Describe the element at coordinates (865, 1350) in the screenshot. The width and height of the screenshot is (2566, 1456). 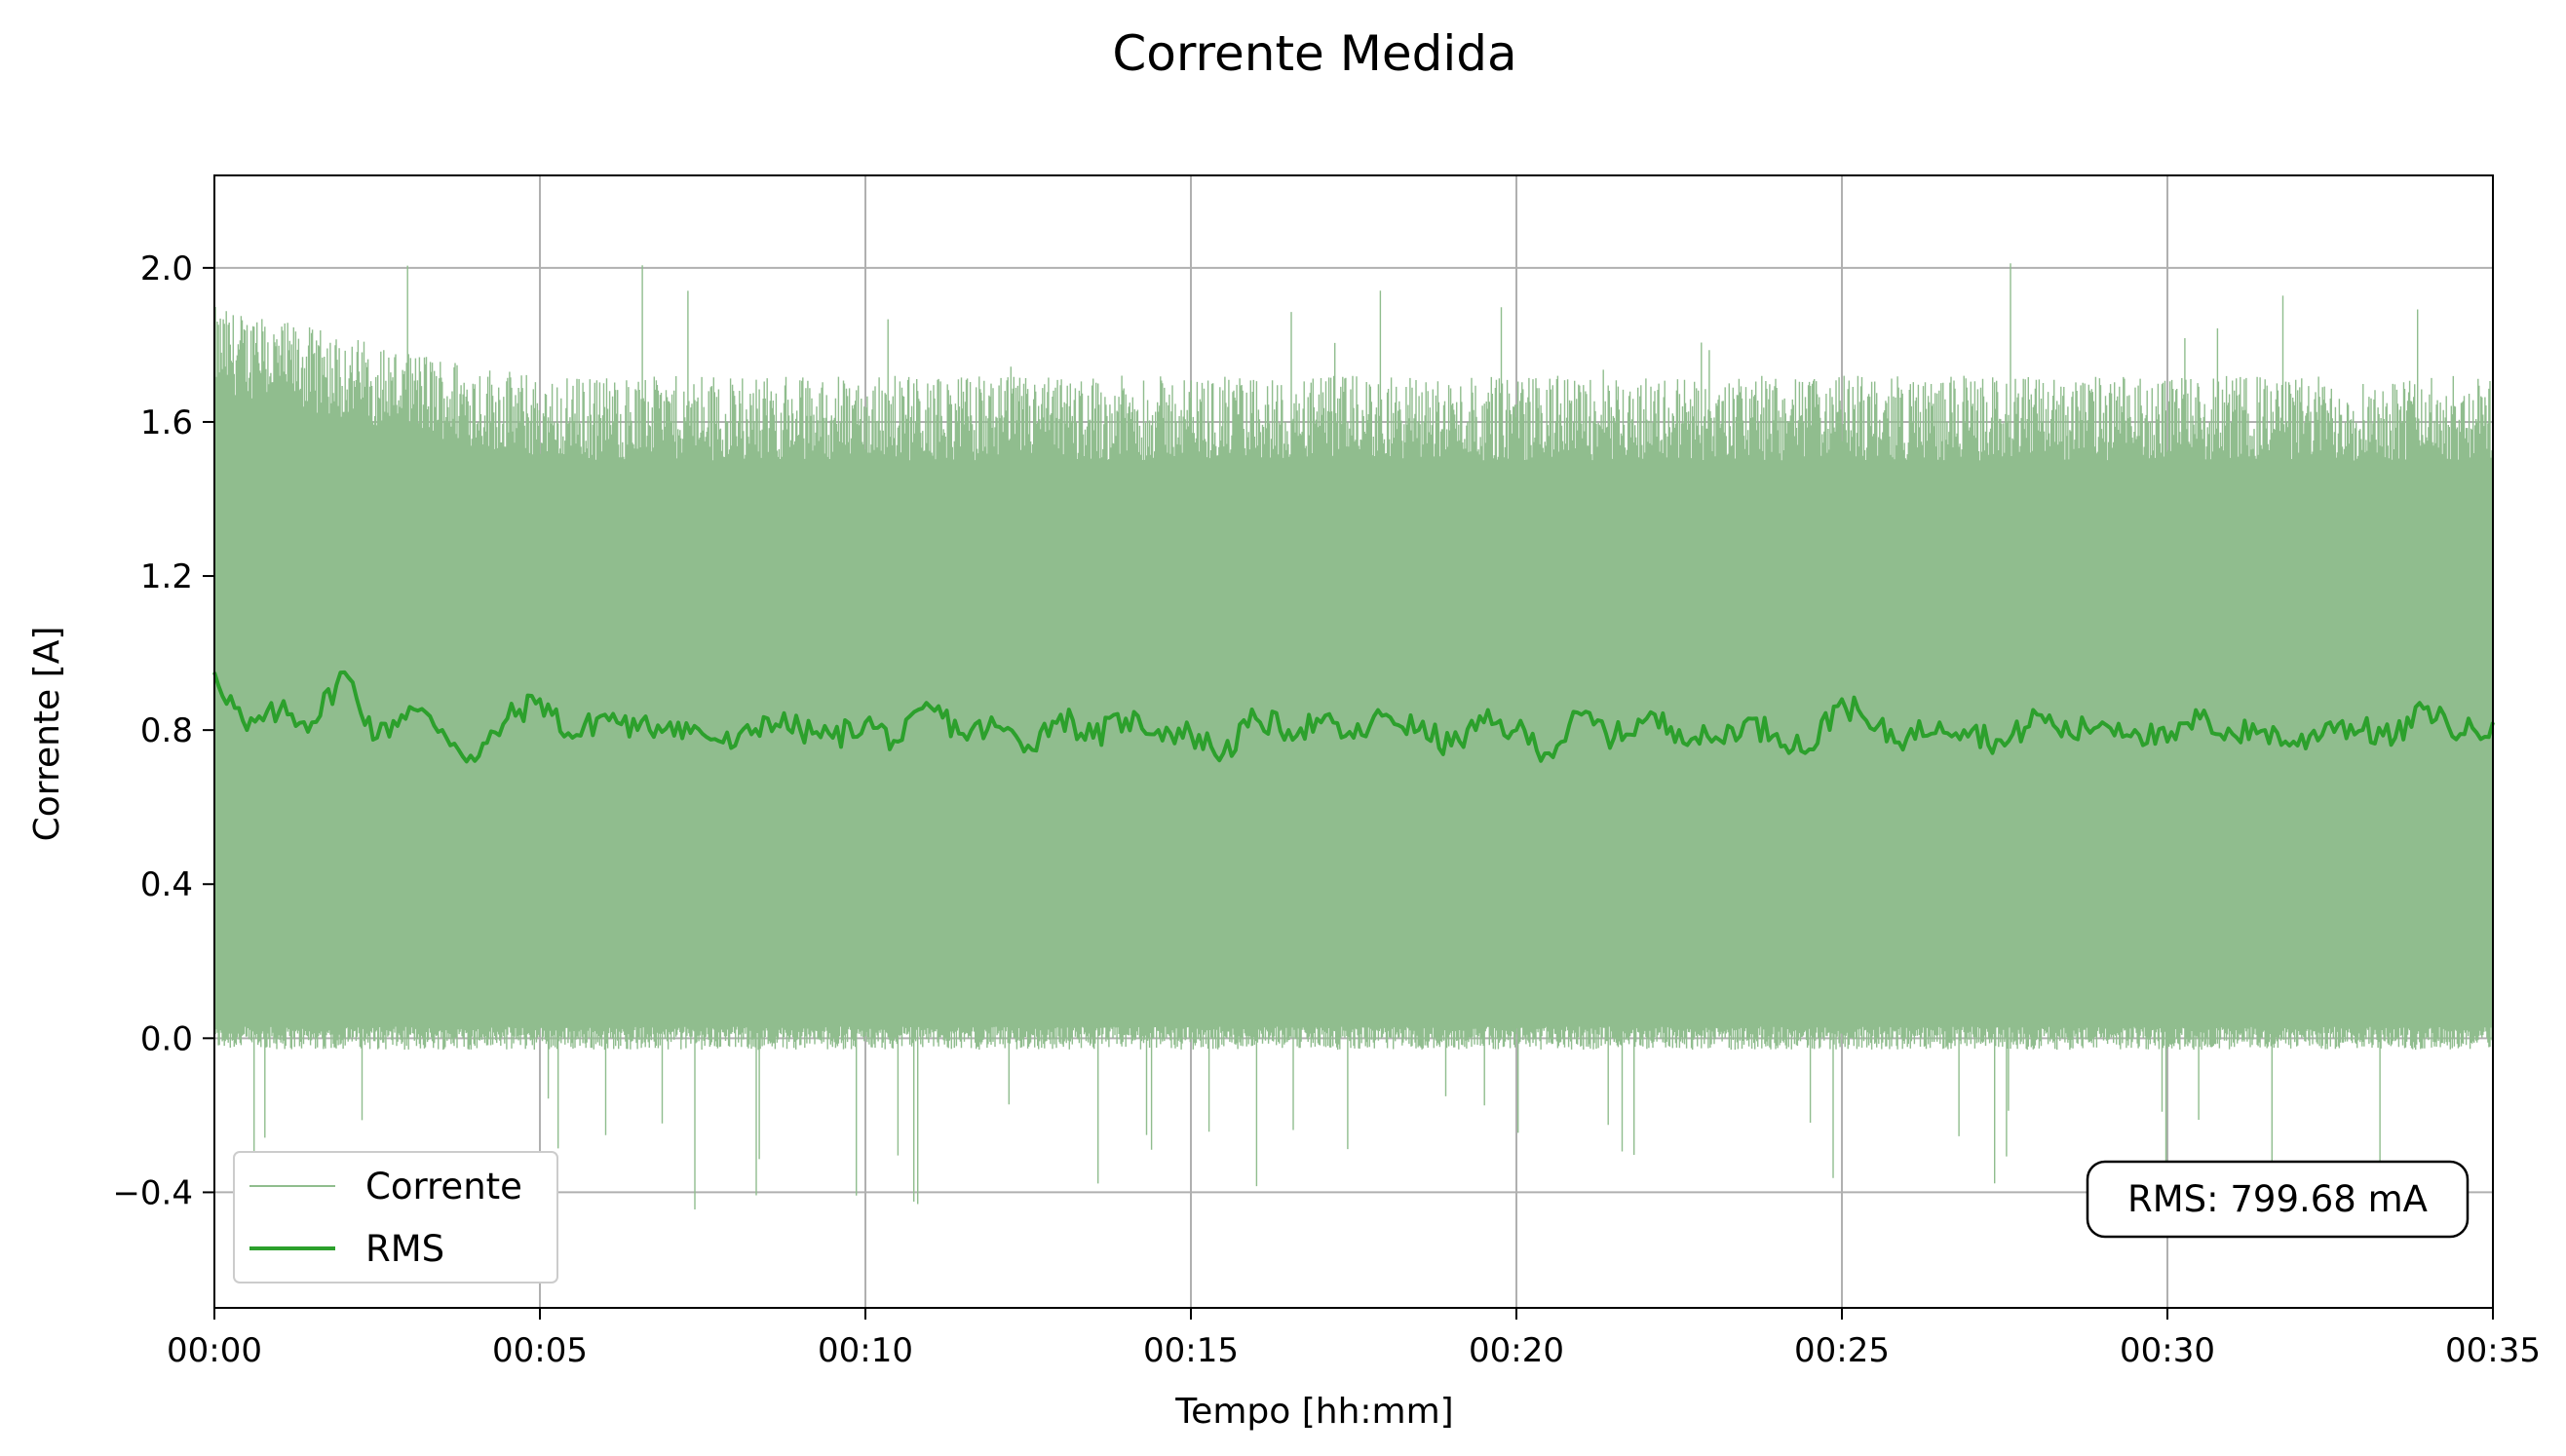
I see `x-tick-label: 00:10` at that location.